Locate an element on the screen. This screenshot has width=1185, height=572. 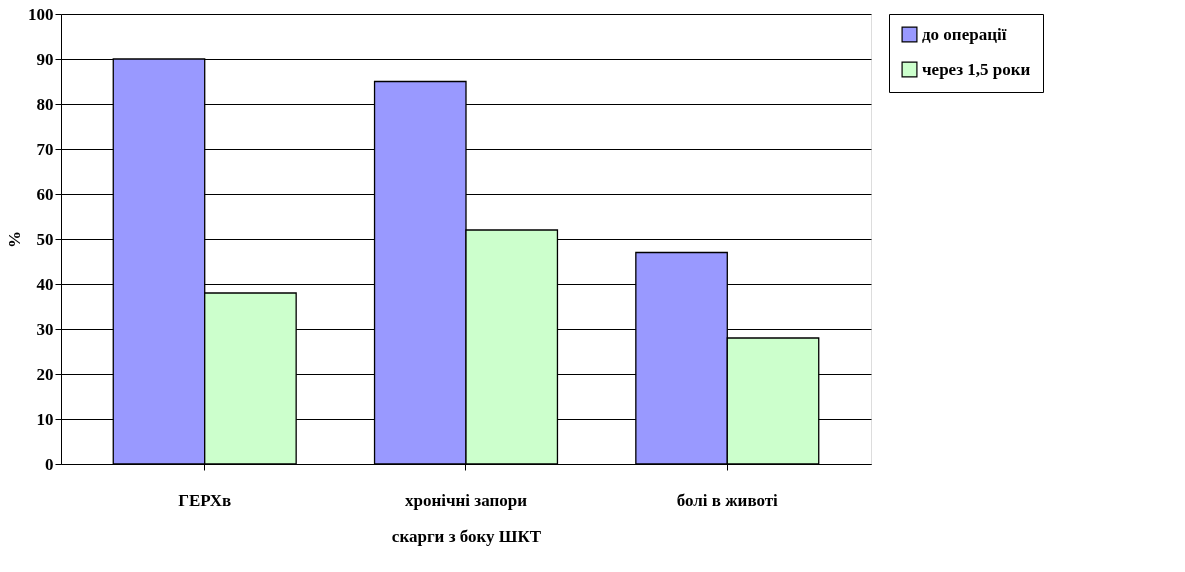
y-tick-label: 20 is located at coordinates (45, 374).